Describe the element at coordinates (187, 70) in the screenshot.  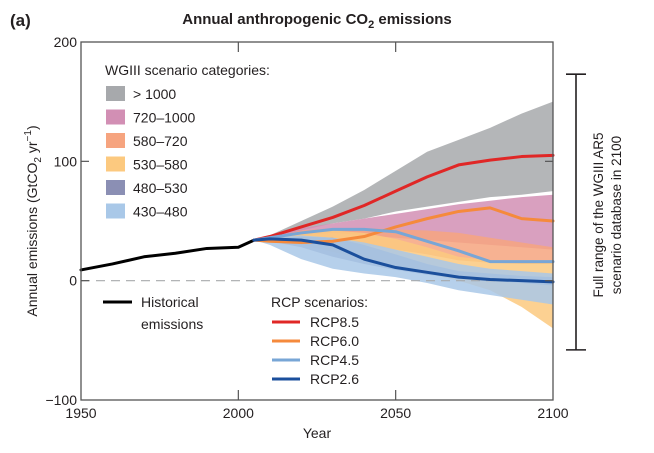
I see `legend-categories-title: WGIII scenario categories:` at that location.